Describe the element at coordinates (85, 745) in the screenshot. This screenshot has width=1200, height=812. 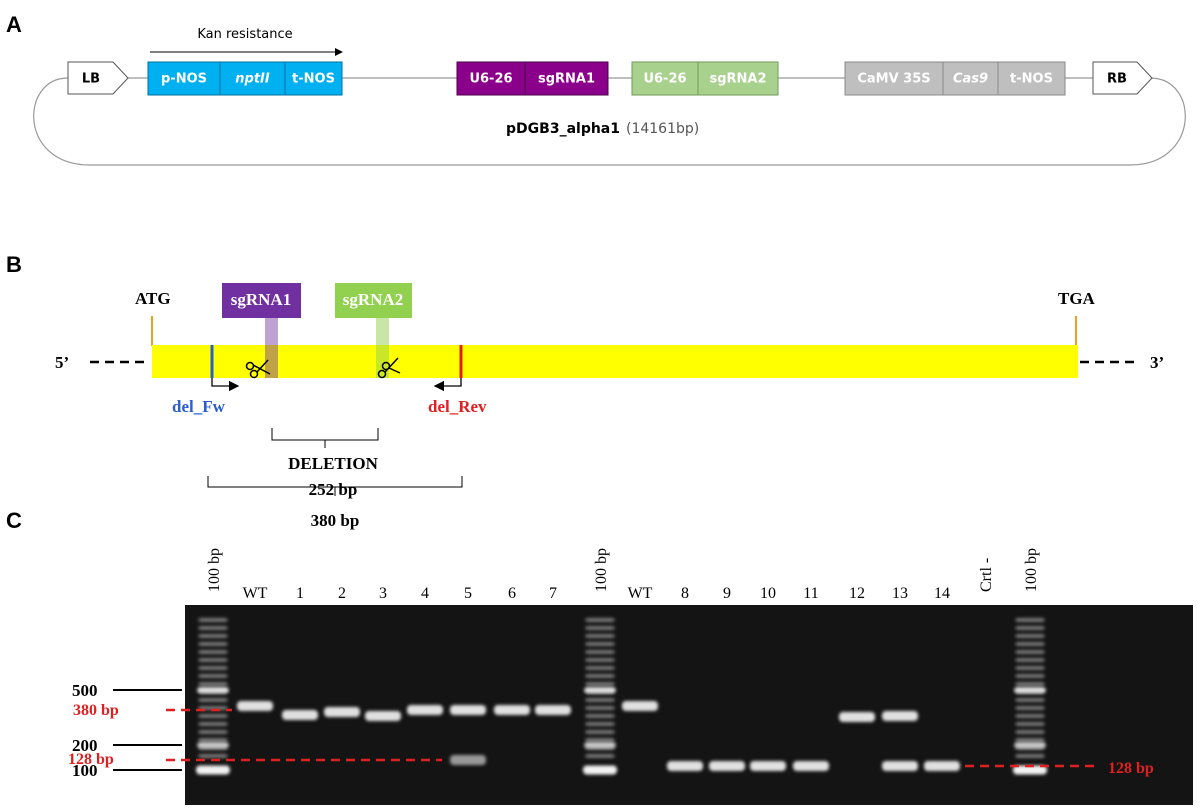
I see `ladder-mark: 200` at that location.